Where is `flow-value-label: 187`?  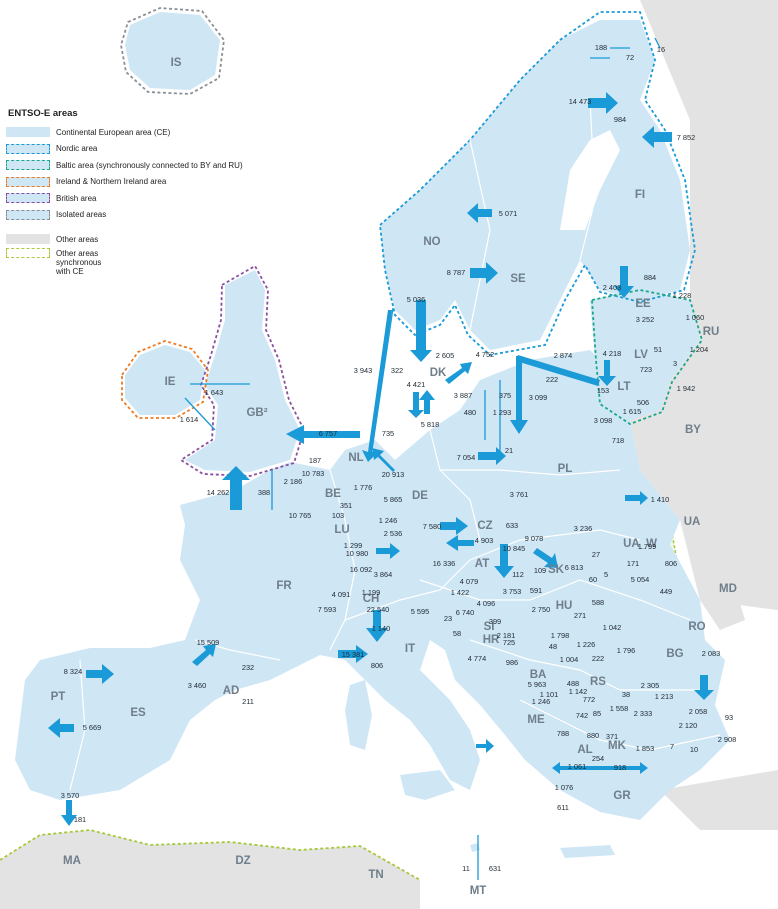
flow-value-label: 187 is located at coordinates (315, 460).